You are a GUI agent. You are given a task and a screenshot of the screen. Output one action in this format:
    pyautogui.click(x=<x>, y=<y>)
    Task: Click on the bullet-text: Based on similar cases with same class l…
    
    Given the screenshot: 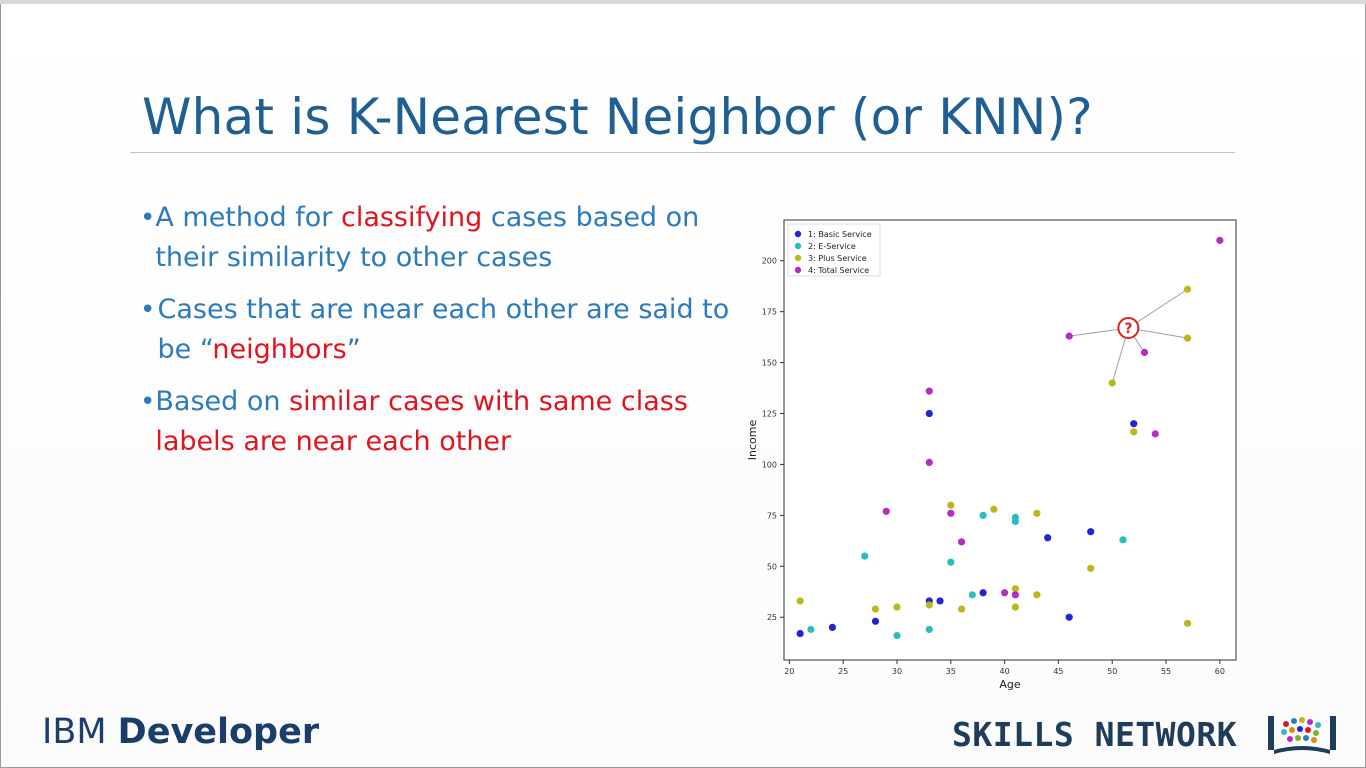 What is the action you would take?
    pyautogui.click(x=442, y=422)
    